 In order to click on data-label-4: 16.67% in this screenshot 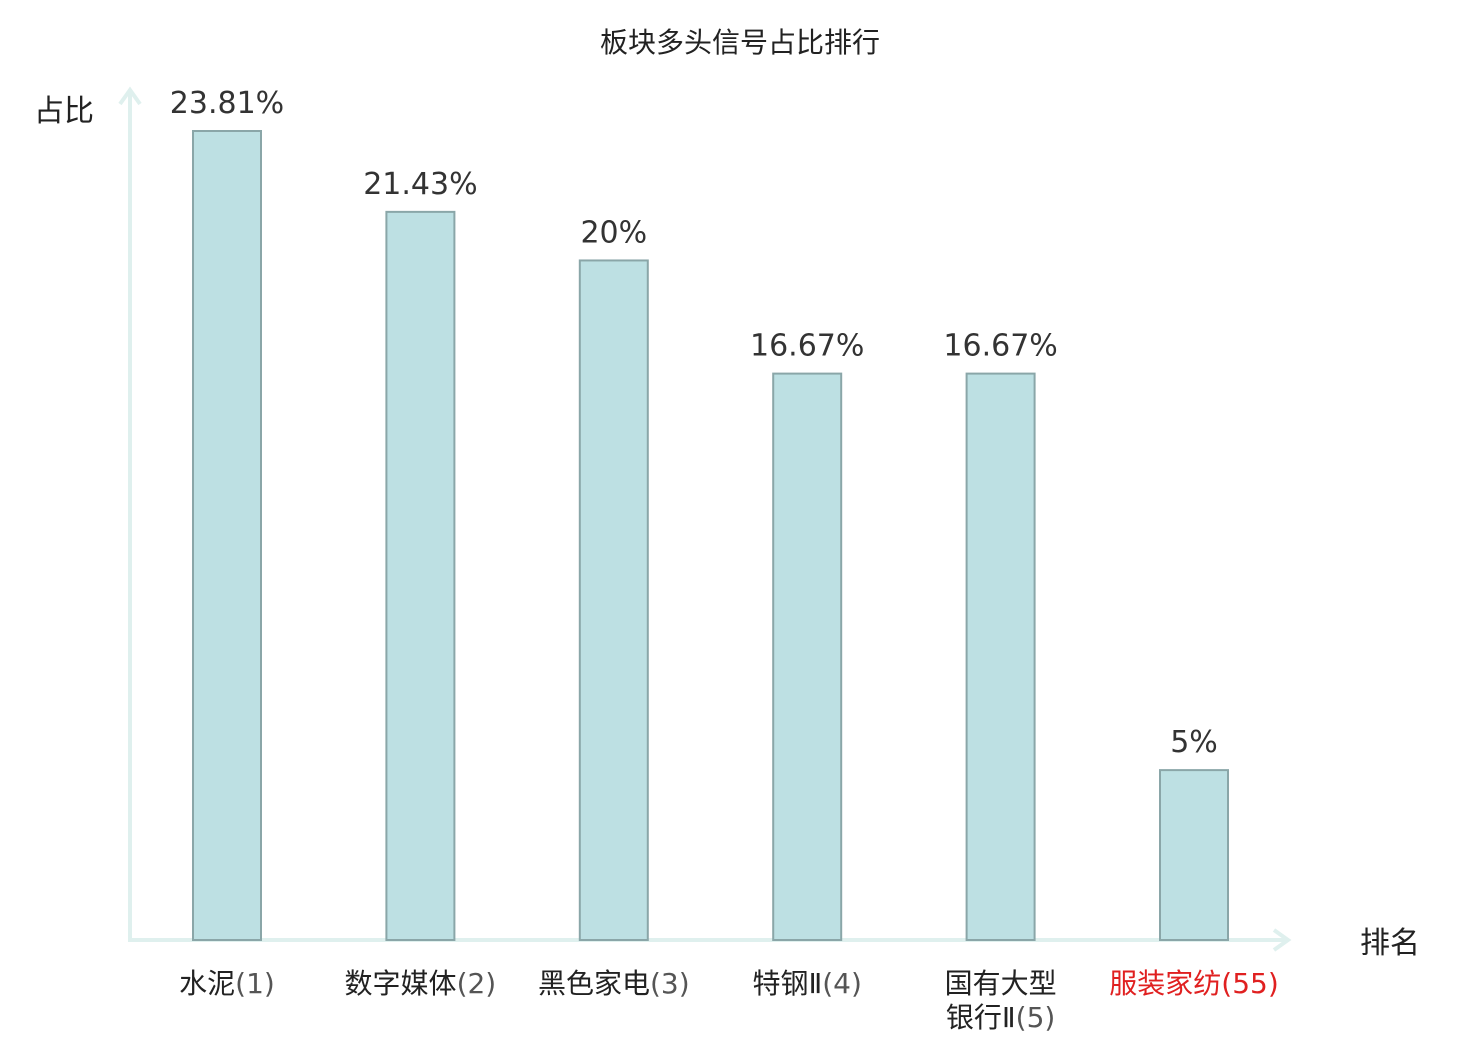, I will do `click(807, 346)`.